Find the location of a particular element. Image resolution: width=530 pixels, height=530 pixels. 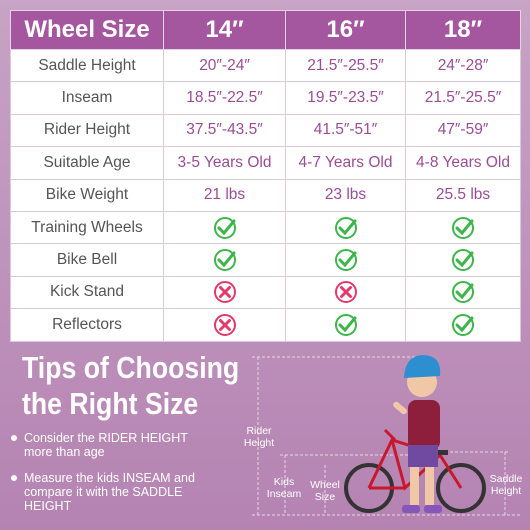

label: Kids Inseam is located at coordinates (284, 488).